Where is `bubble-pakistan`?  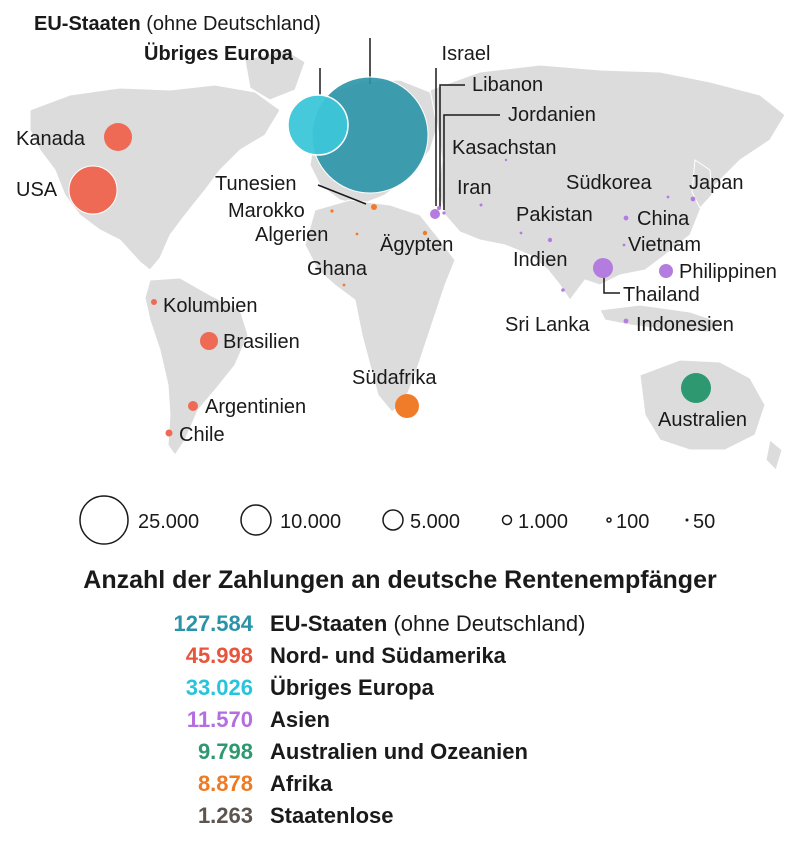
bubble-pakistan is located at coordinates (521, 233).